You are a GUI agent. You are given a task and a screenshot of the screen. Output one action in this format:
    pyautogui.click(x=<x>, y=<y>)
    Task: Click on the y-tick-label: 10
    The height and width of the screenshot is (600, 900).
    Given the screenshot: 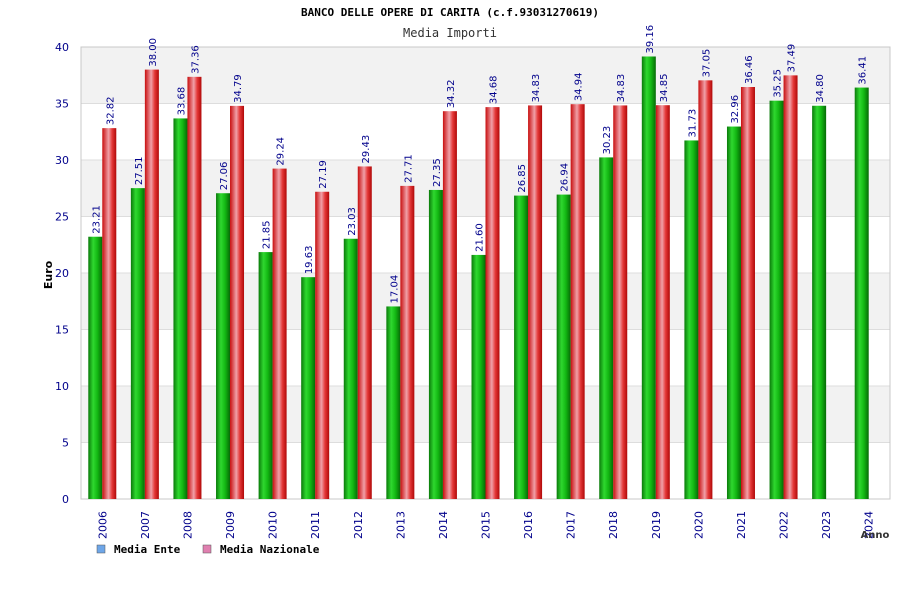 What is the action you would take?
    pyautogui.click(x=62, y=386)
    